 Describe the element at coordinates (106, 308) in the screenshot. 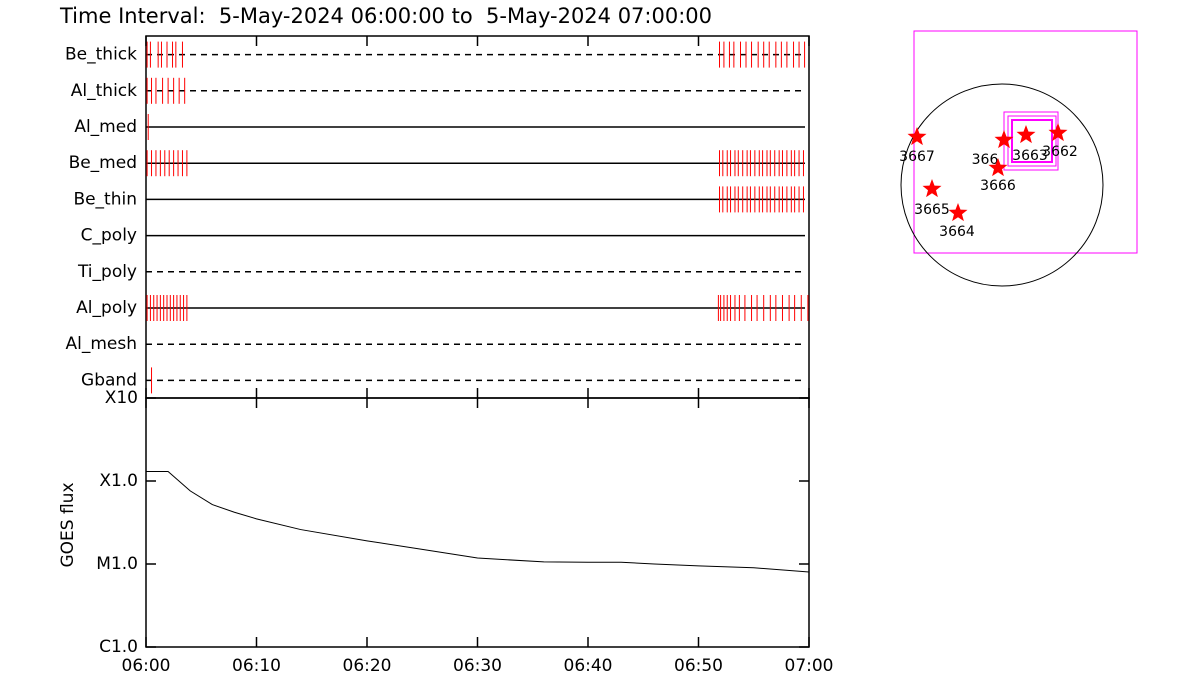

I see `filter-label: Al_poly` at that location.